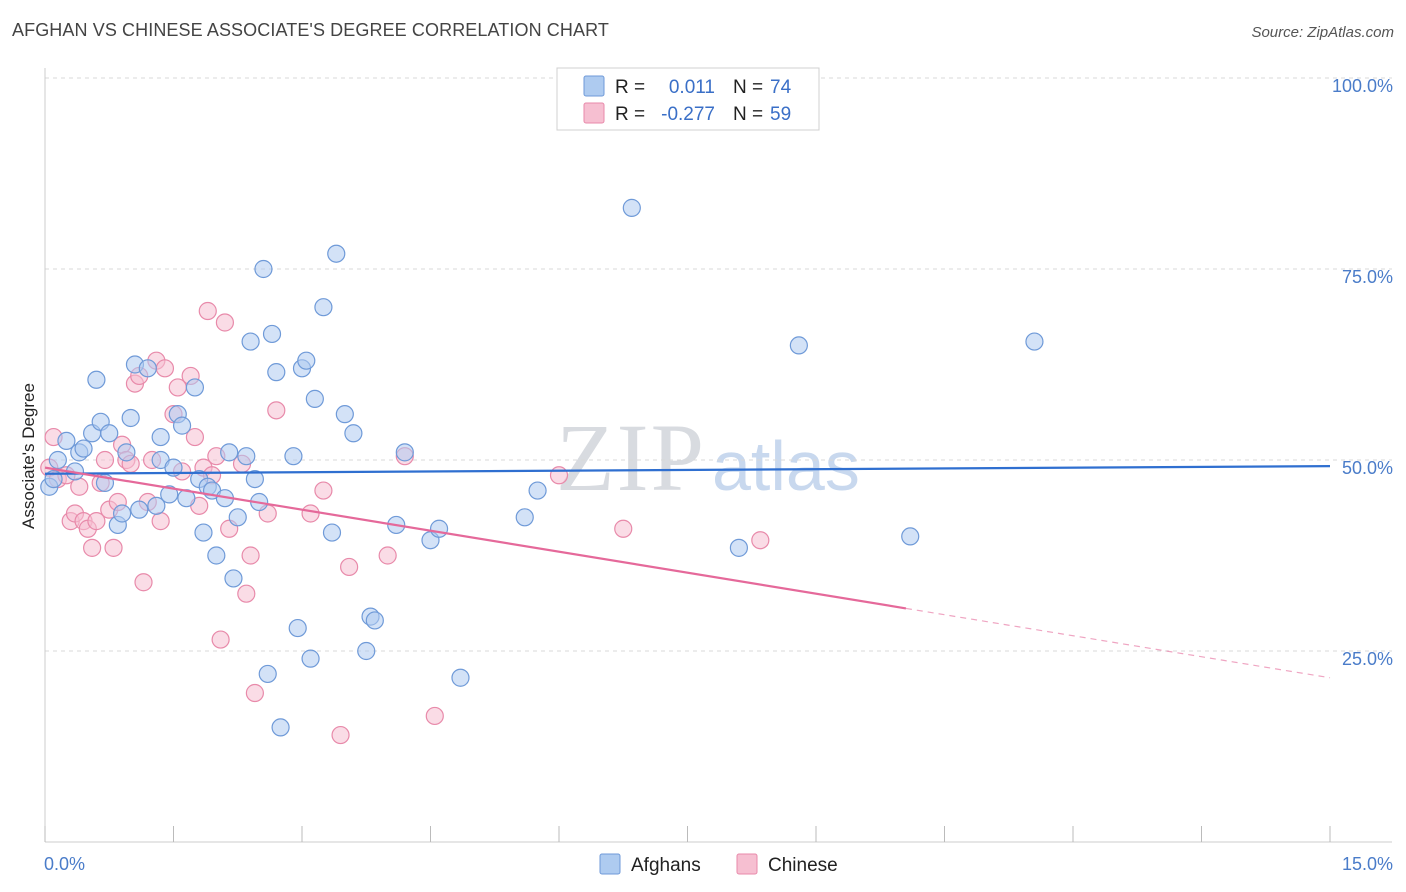 This screenshot has width=1406, height=892. I want to click on chinese-trend-line, so click(475, 538).